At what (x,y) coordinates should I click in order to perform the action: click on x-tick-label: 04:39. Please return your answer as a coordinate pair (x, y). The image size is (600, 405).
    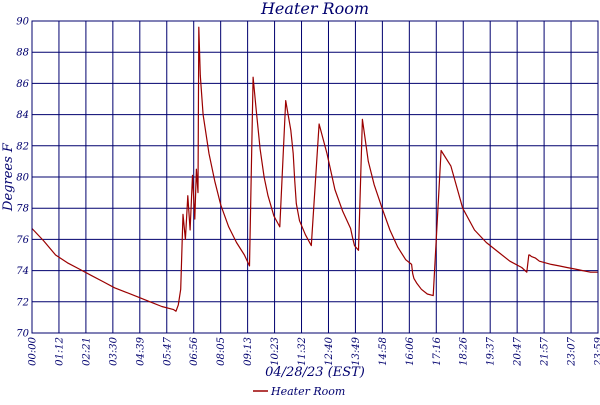
    Looking at the image, I should click on (140, 350).